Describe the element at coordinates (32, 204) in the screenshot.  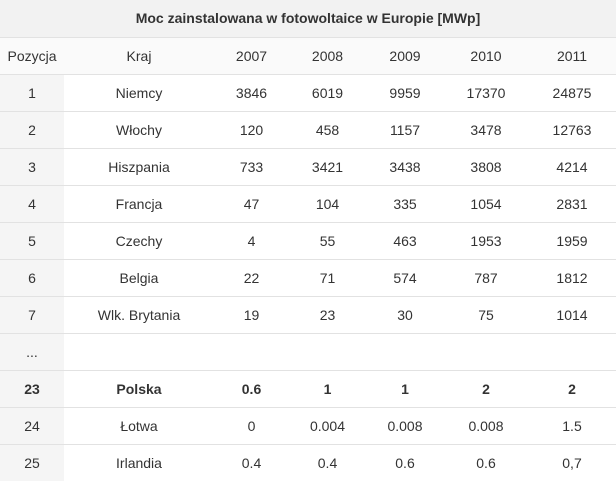
I see `cell-position: 4` at that location.